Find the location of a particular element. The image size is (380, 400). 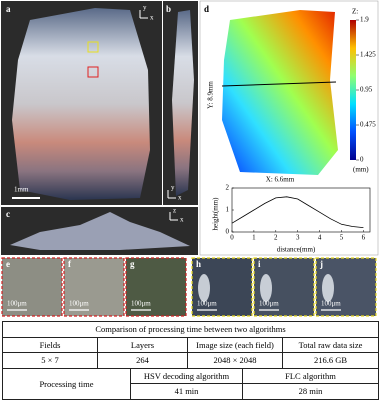

x-tick-label: 1 is located at coordinates (254, 238).